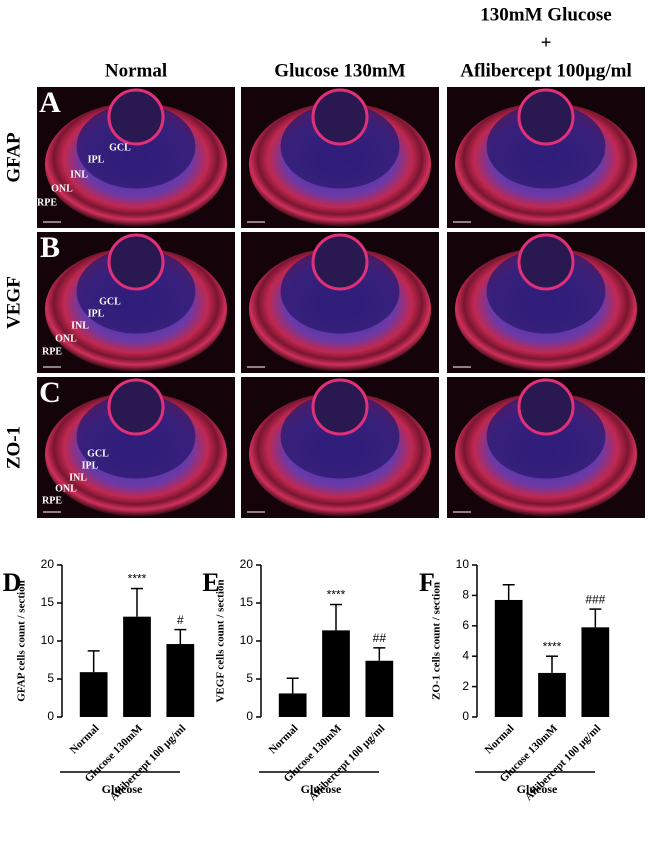  I want to click on panel-letter: C, so click(50, 392).